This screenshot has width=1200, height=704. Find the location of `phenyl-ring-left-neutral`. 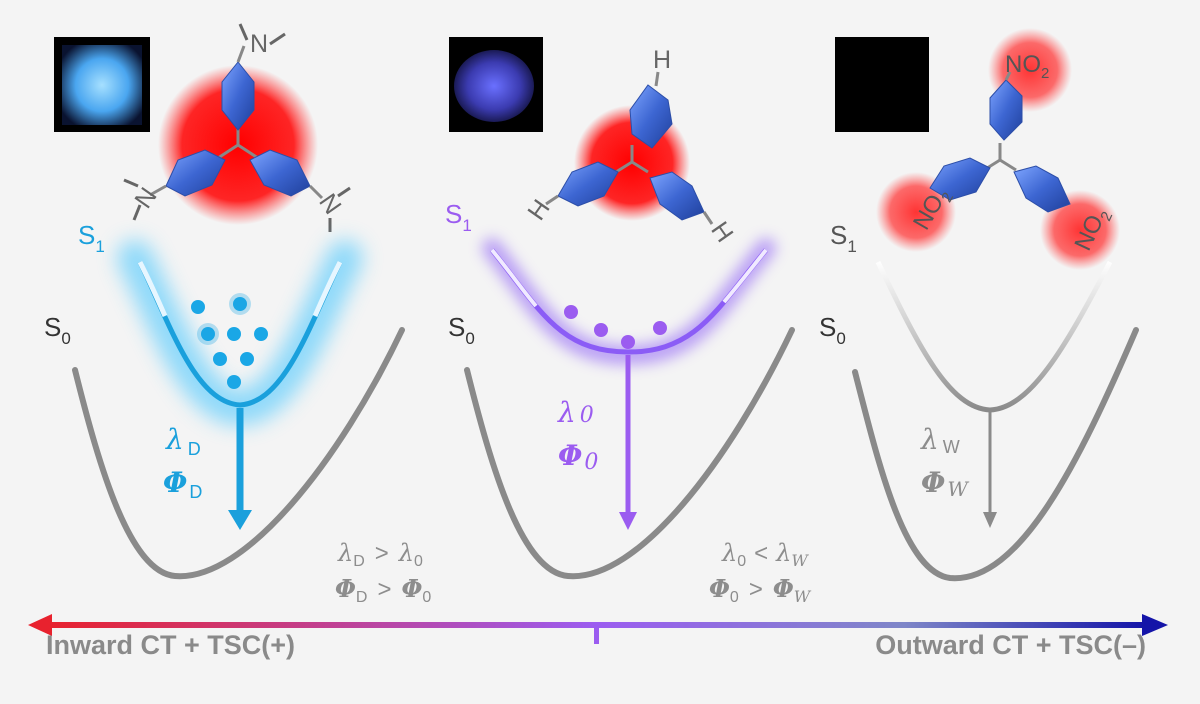

phenyl-ring-left-neutral is located at coordinates (588, 184).